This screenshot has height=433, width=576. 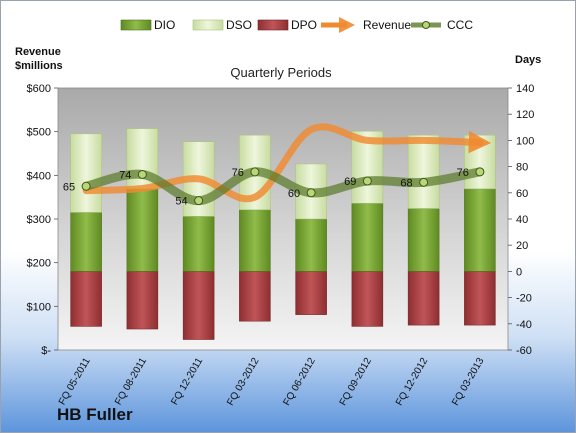 I want to click on right-axis-tick-label: 140, so click(x=525, y=89).